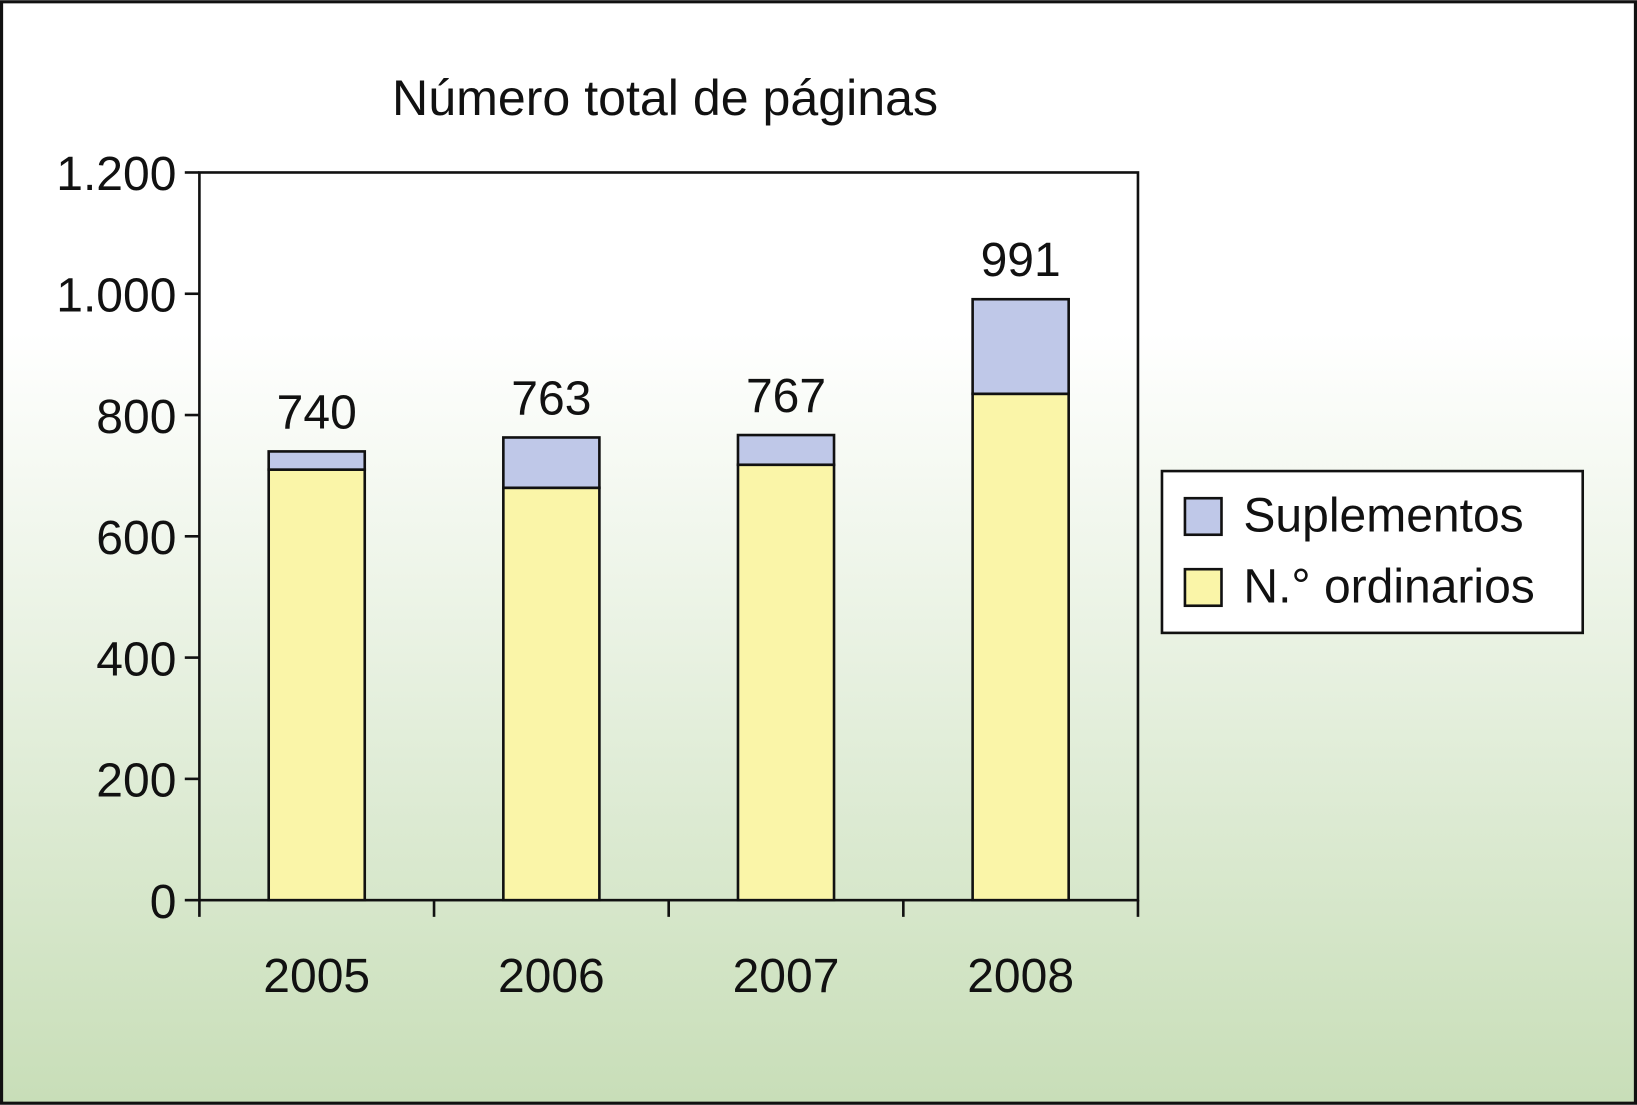 The width and height of the screenshot is (1637, 1105). I want to click on y-tick-label: 400, so click(136, 659).